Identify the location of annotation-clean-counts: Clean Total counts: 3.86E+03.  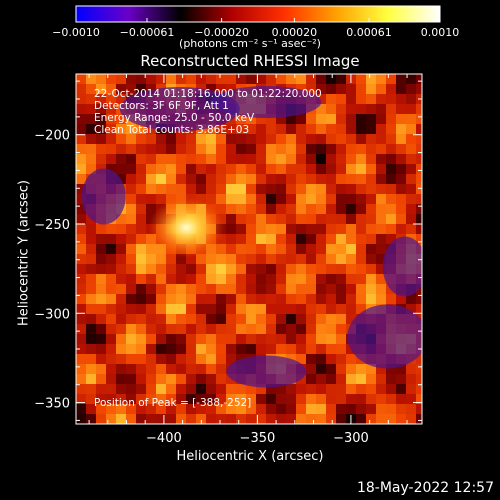
(172, 130).